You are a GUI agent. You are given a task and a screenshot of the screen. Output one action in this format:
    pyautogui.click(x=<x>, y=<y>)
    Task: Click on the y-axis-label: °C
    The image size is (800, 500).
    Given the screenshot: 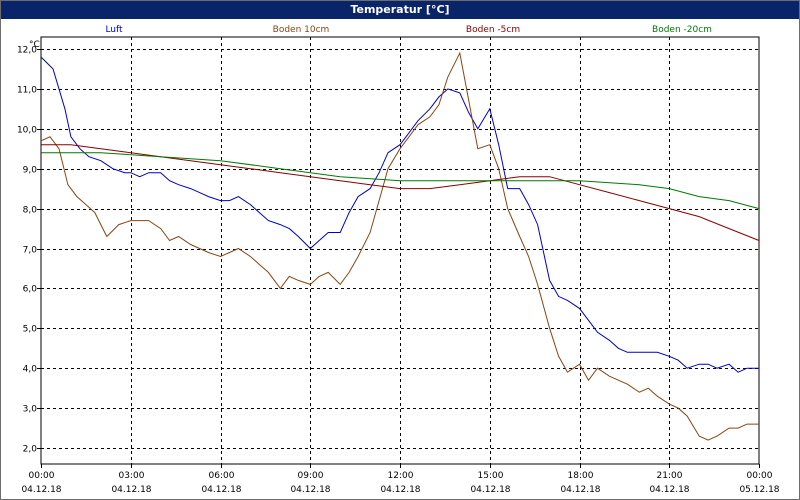 What is the action you would take?
    pyautogui.click(x=34, y=45)
    